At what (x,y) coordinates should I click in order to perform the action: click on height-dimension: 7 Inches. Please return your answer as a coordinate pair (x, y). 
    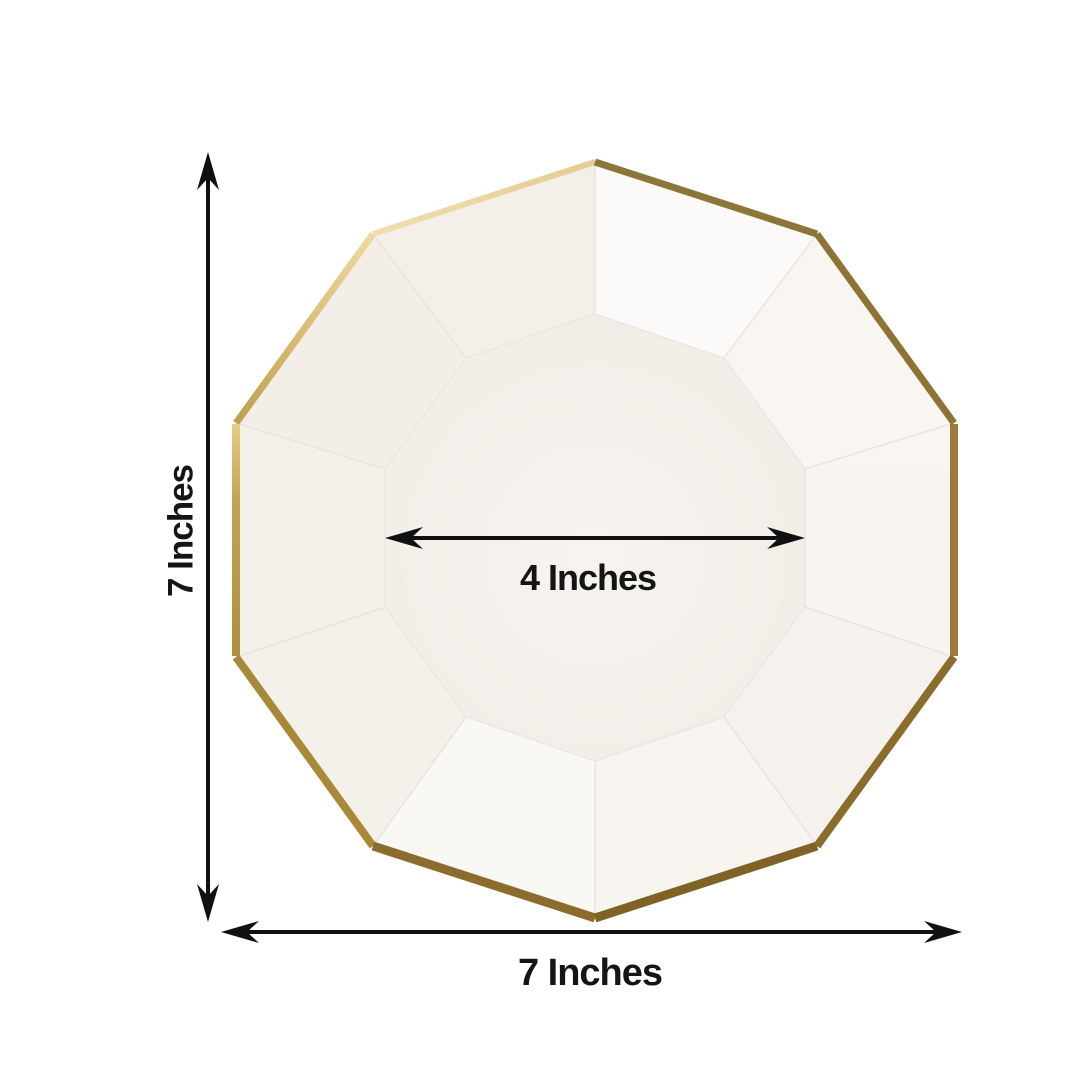
    Looking at the image, I should click on (190, 537).